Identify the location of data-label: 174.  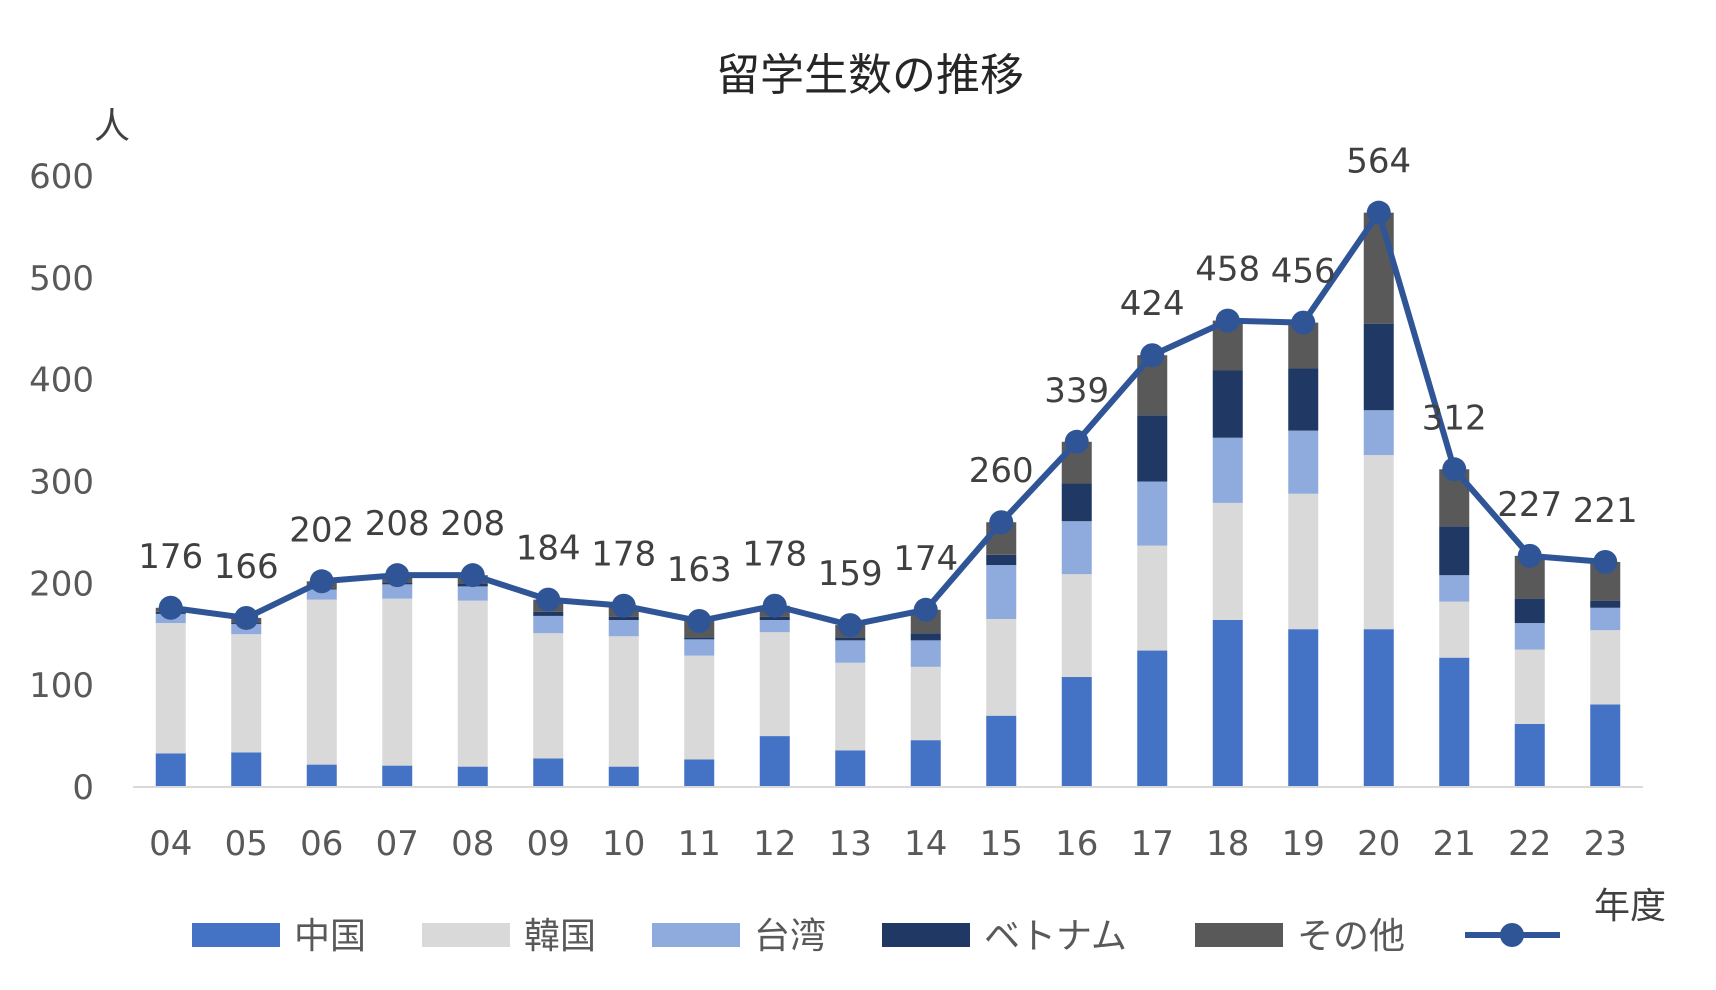
(925, 559).